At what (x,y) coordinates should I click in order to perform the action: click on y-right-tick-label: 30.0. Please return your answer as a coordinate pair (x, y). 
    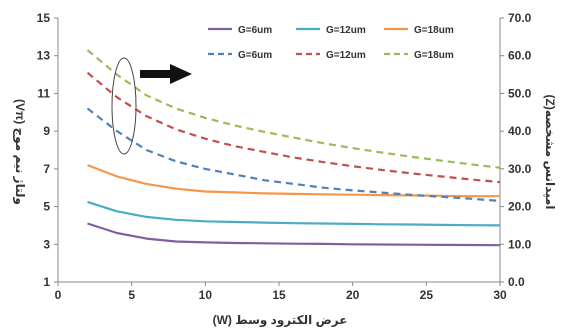
    Looking at the image, I should click on (520, 169).